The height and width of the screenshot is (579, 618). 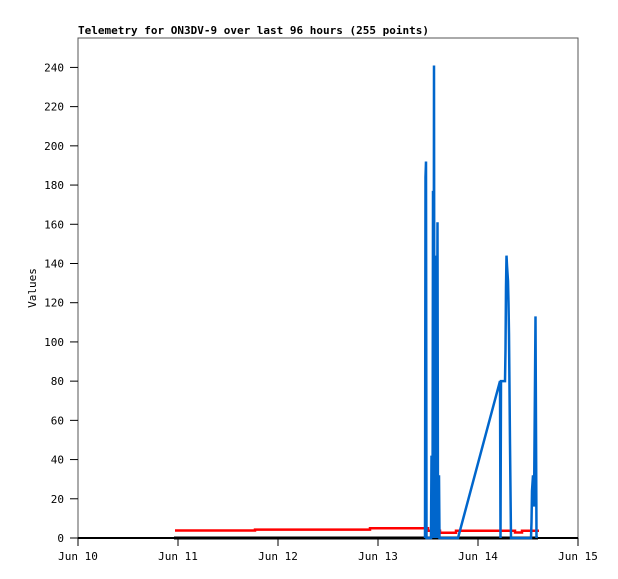 What do you see at coordinates (54, 224) in the screenshot?
I see `y-tick-label: 160` at bounding box center [54, 224].